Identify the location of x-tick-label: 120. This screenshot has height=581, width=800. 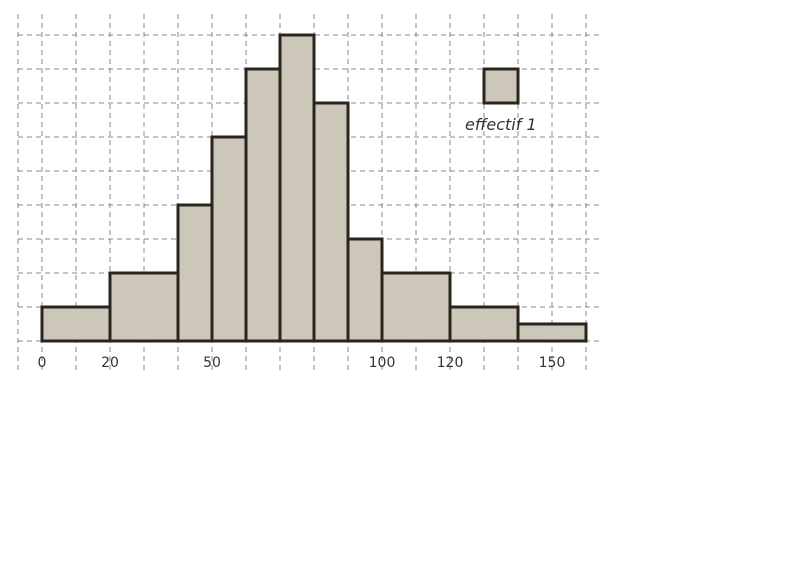
(450, 363).